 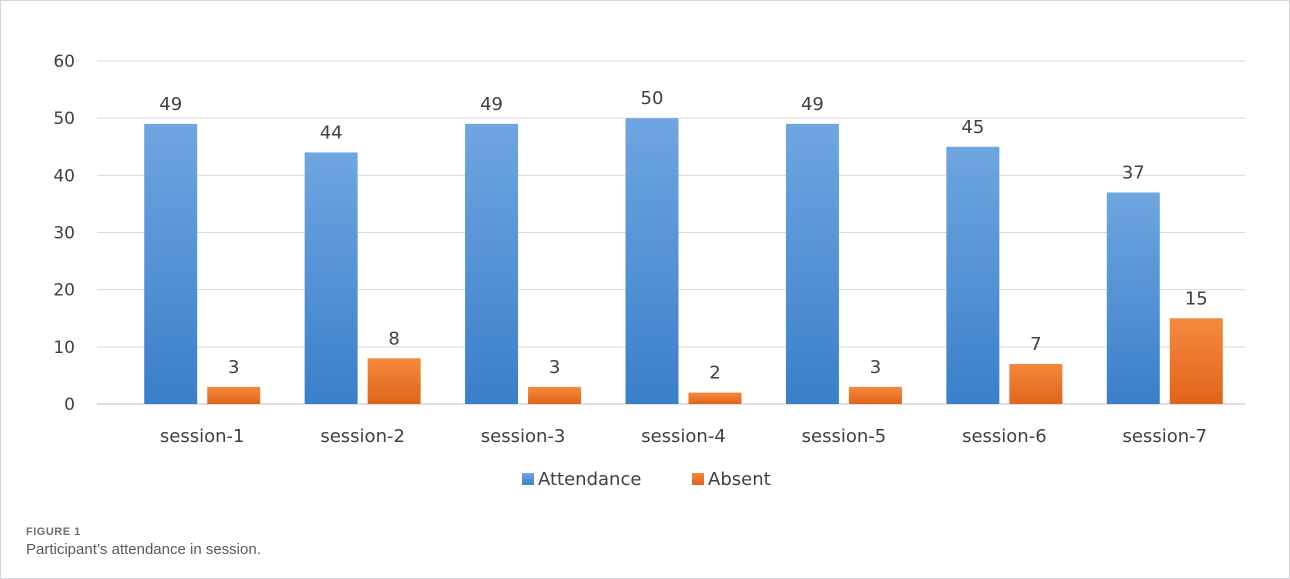 What do you see at coordinates (1196, 298) in the screenshot?
I see `data-label-absent: 15` at bounding box center [1196, 298].